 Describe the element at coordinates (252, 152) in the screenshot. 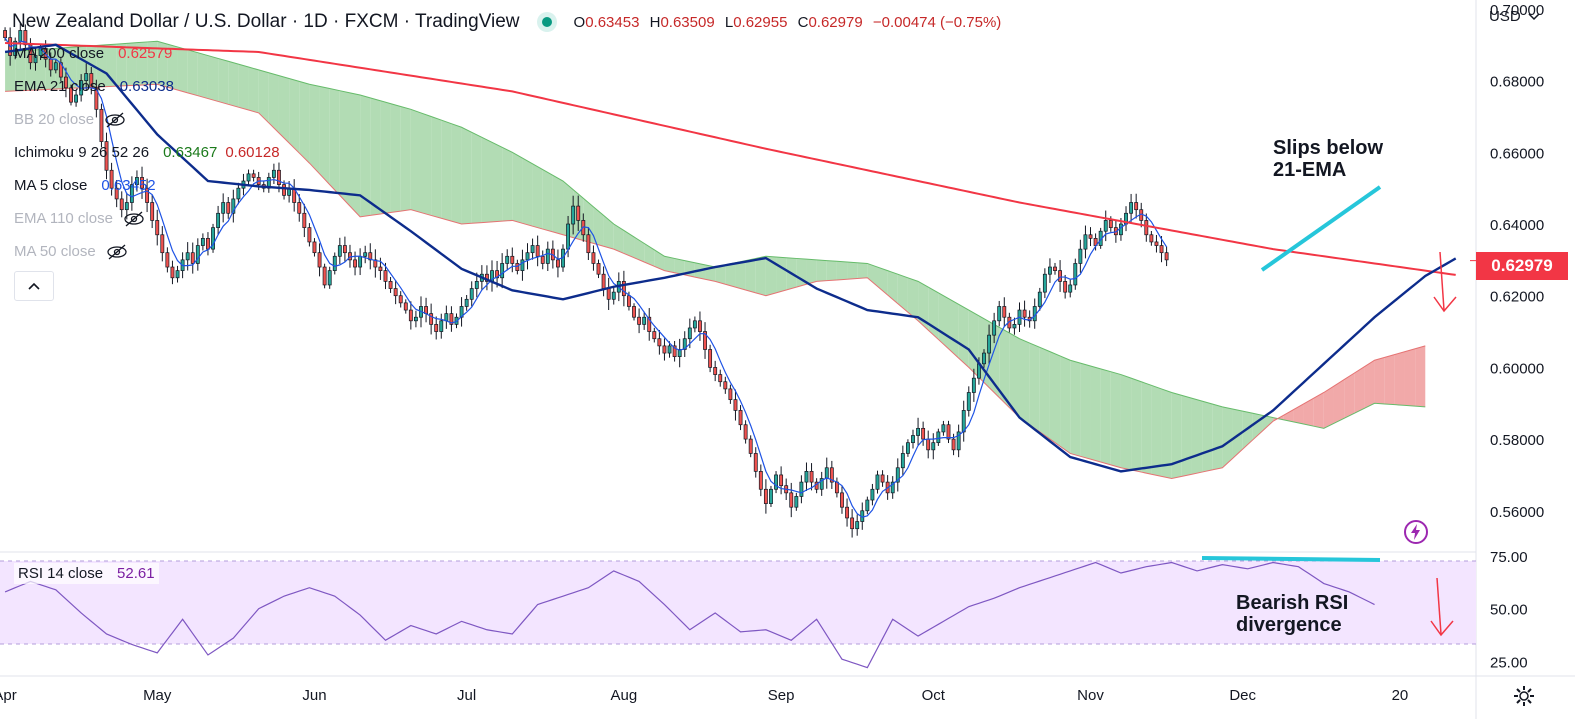

I see `legend-value-2: 0.60128` at that location.